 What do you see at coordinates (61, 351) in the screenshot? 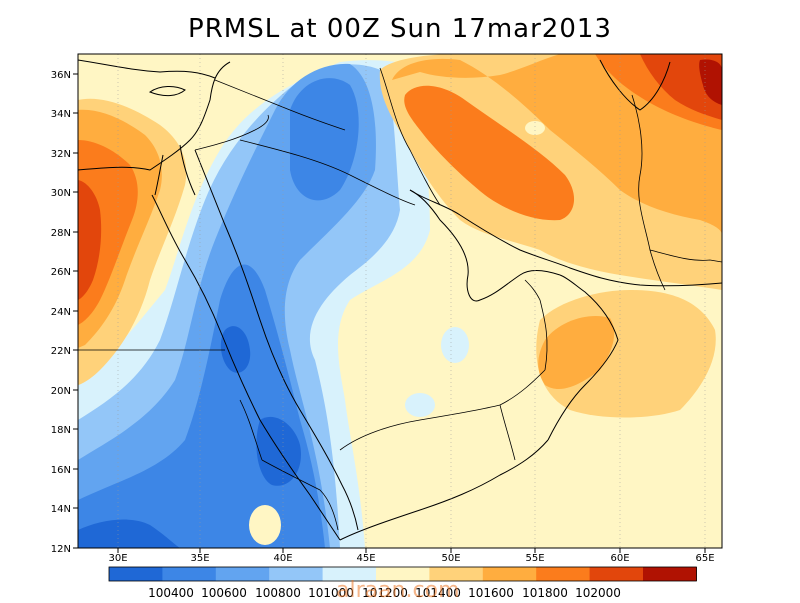
I see `ylabel-22n: 22N` at bounding box center [61, 351].